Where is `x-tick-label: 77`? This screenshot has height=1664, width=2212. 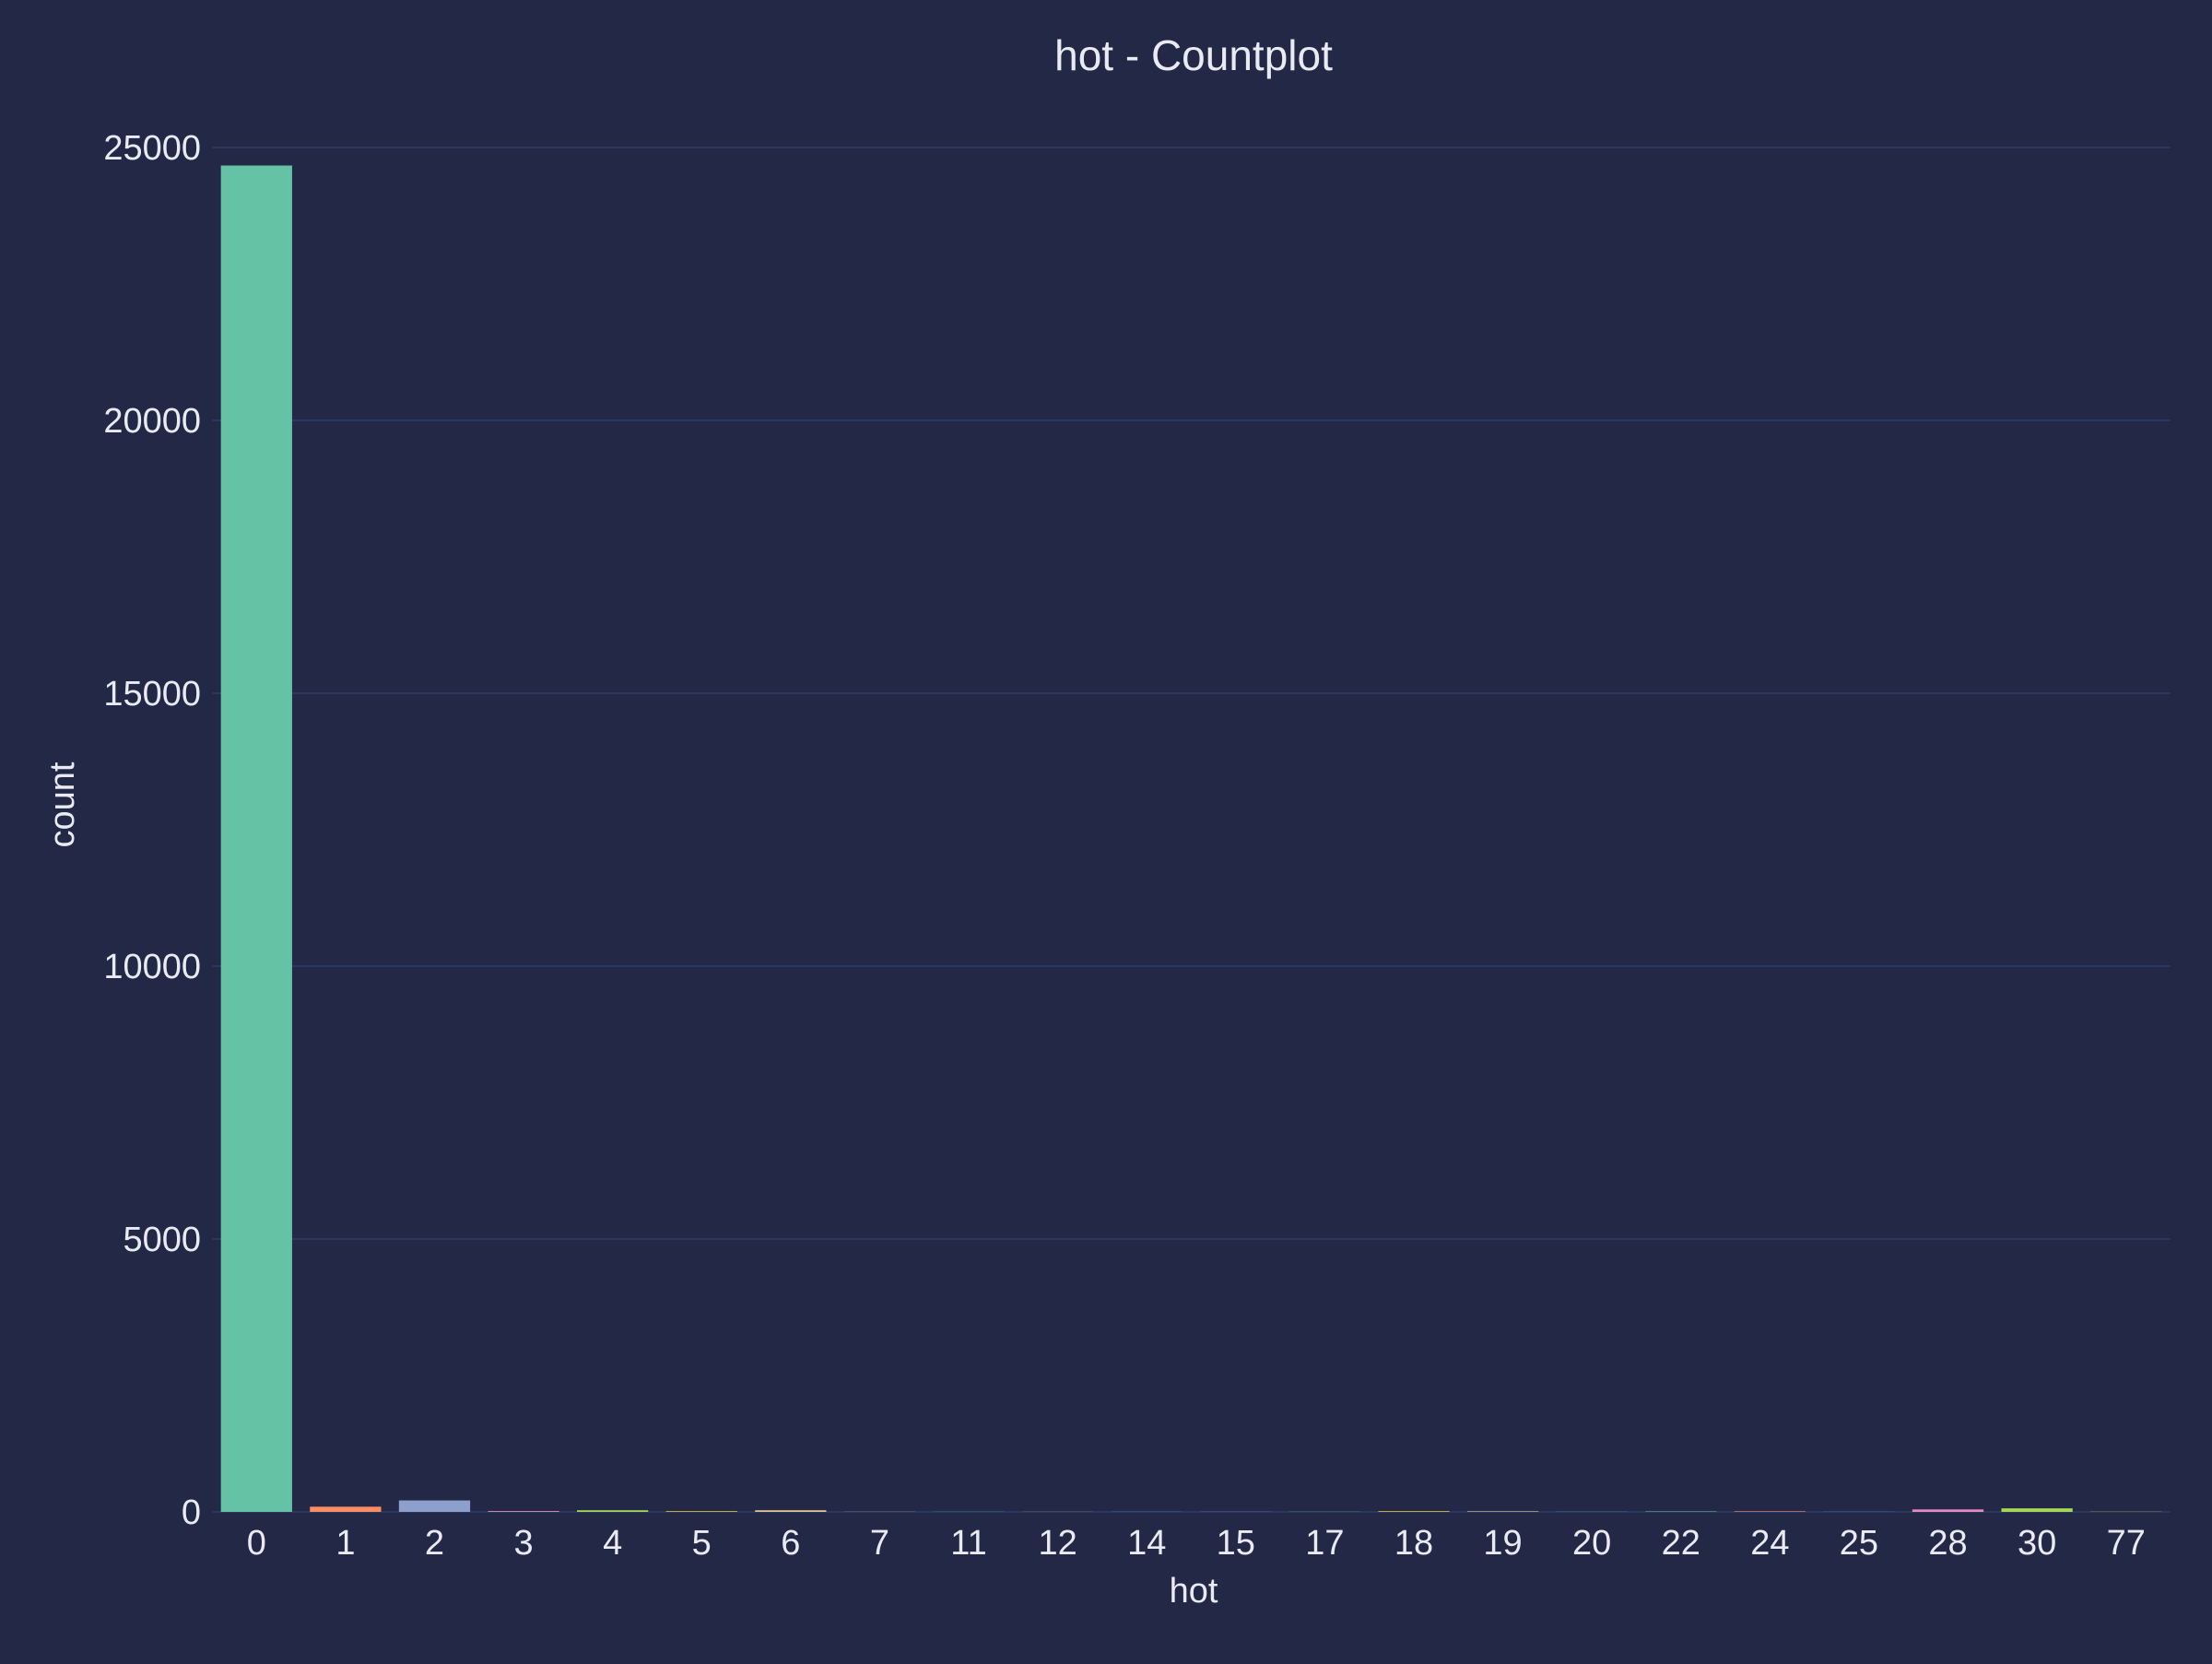
x-tick-label: 77 is located at coordinates (2126, 1543).